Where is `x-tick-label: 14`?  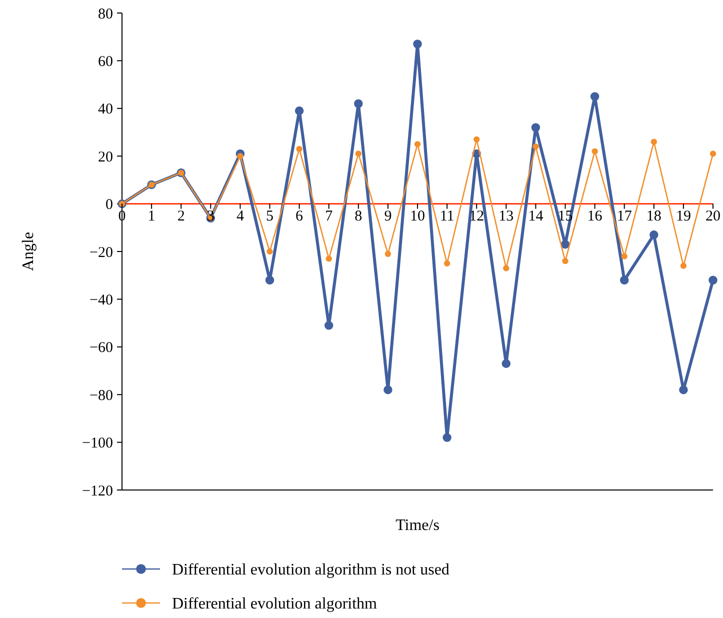 x-tick-label: 14 is located at coordinates (536, 216).